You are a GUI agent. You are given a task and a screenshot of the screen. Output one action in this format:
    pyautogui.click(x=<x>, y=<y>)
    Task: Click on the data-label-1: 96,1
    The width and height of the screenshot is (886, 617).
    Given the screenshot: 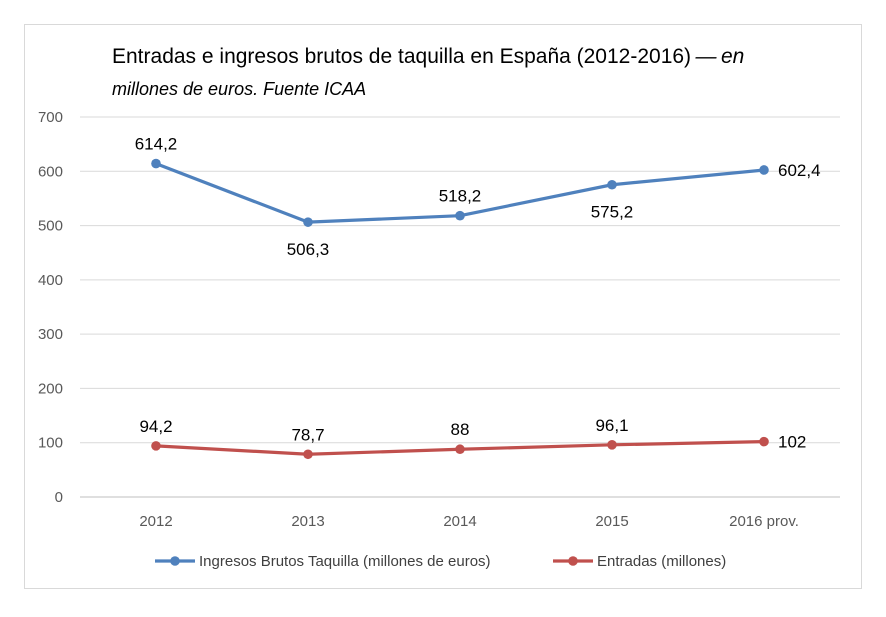 What is the action you would take?
    pyautogui.click(x=611, y=425)
    